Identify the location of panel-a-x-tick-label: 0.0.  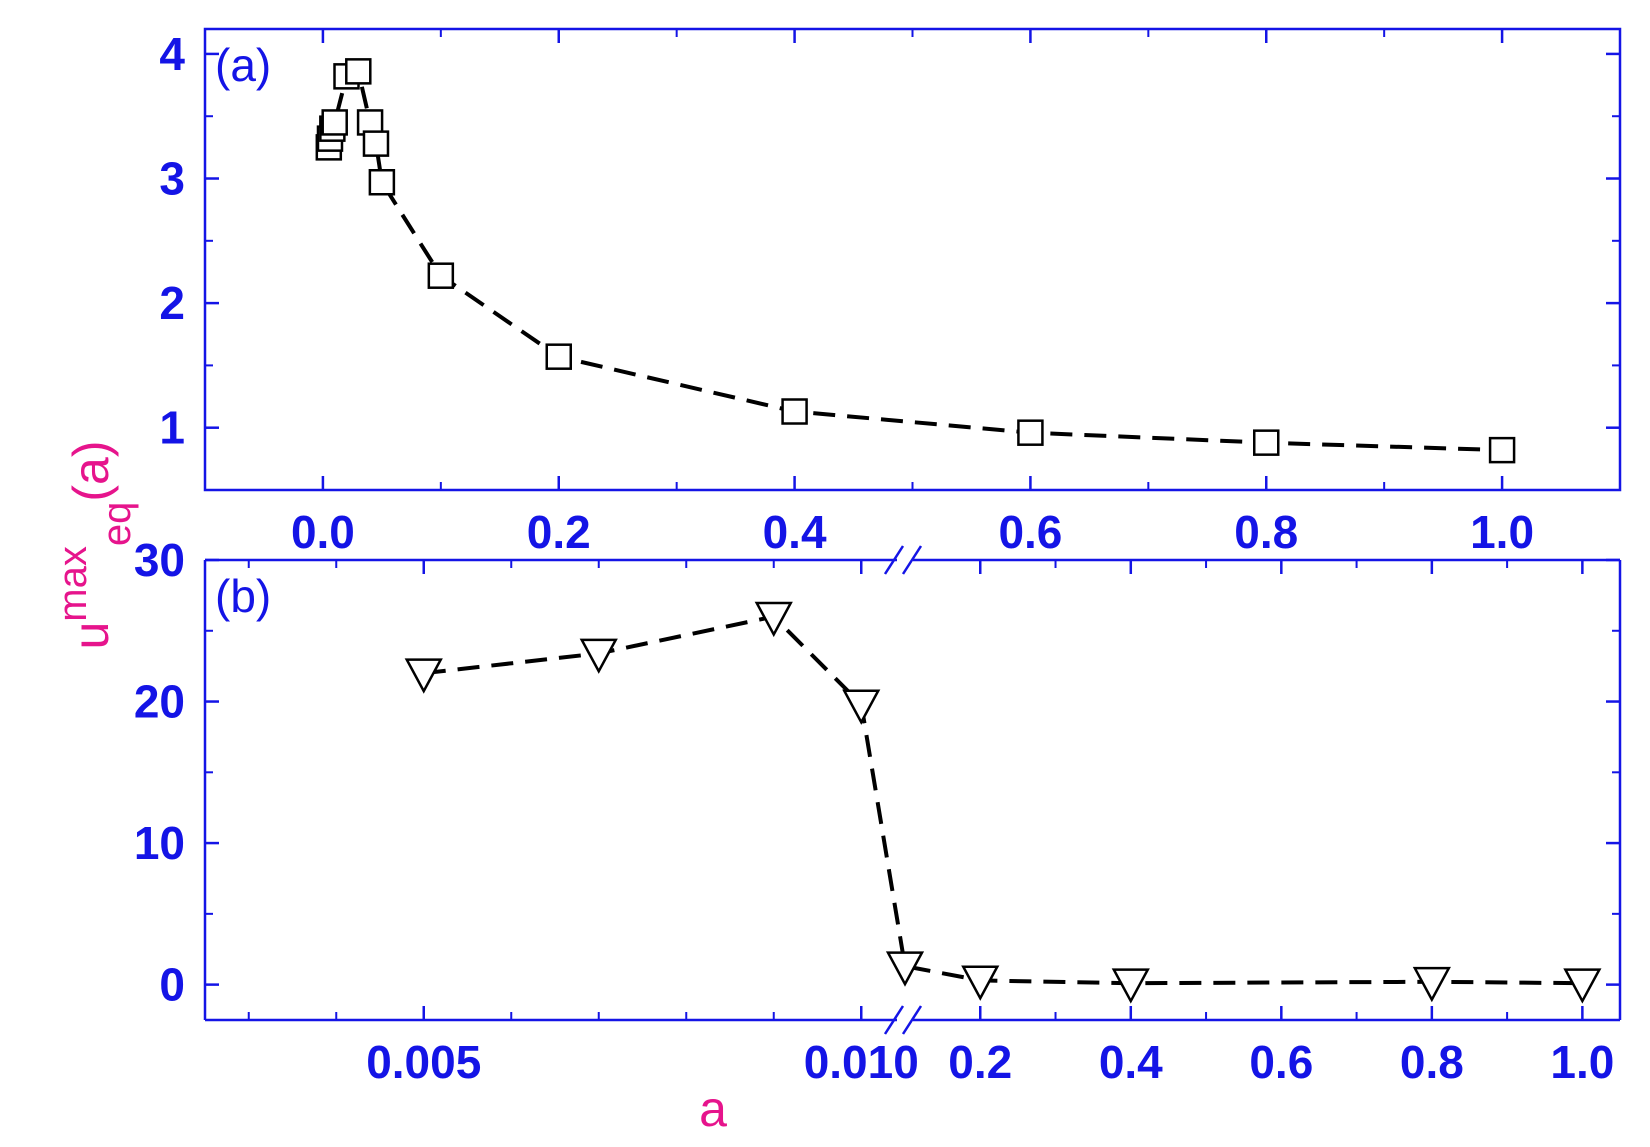
(323, 532).